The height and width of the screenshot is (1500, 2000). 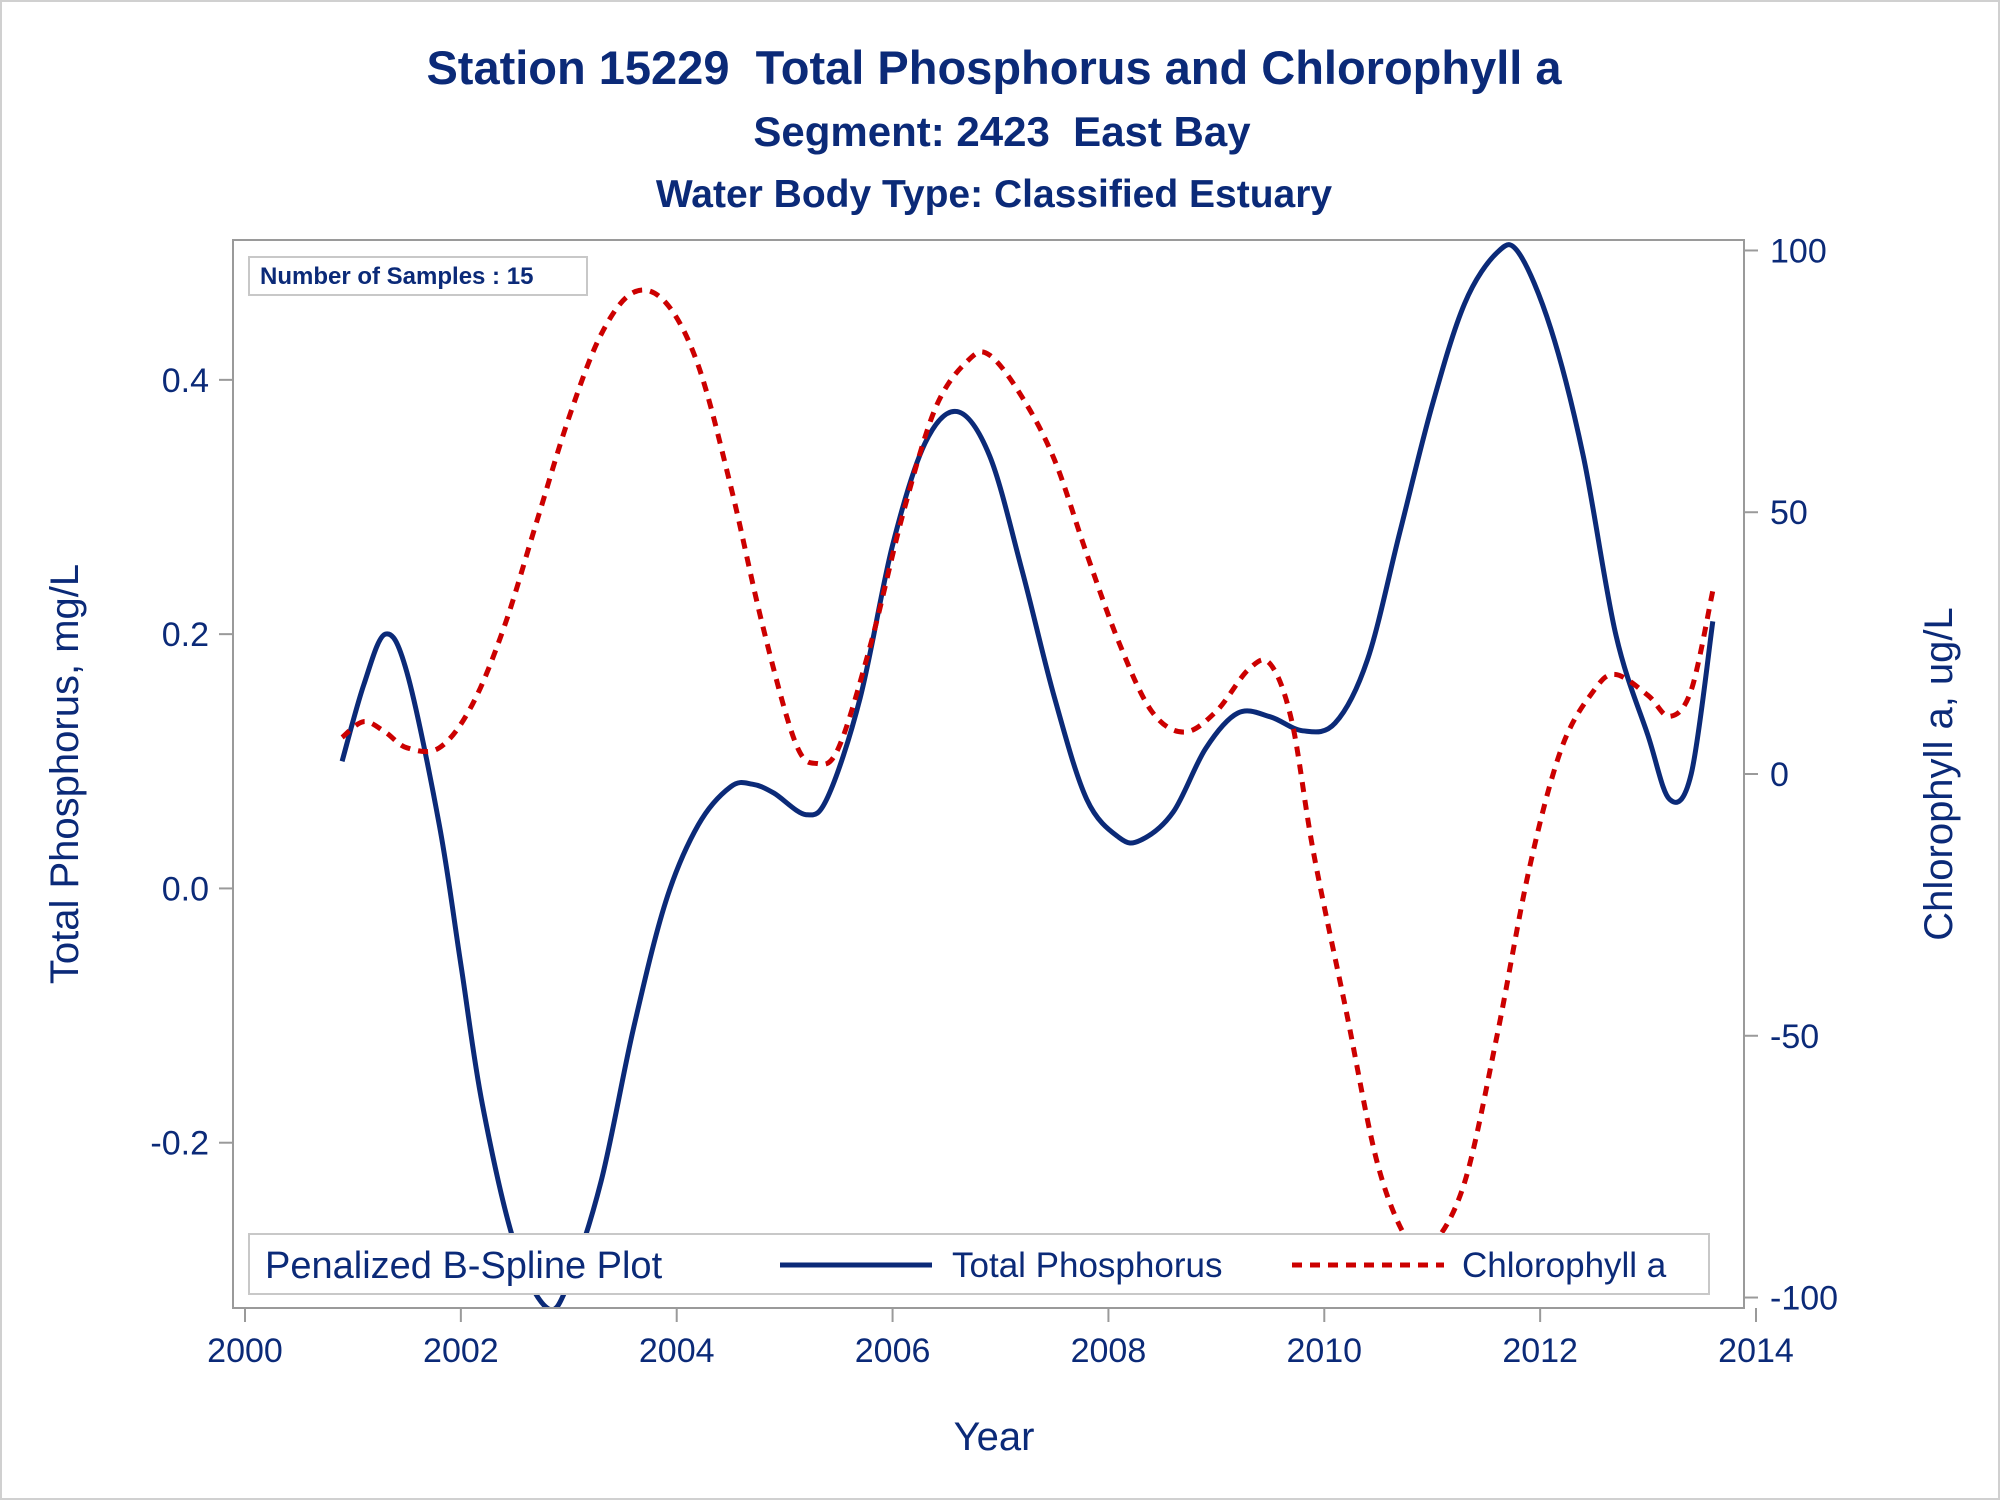 What do you see at coordinates (1000, 1339) in the screenshot?
I see `x-axis: 2000 2002 2004 2006 2008 2010 2012 2014` at bounding box center [1000, 1339].